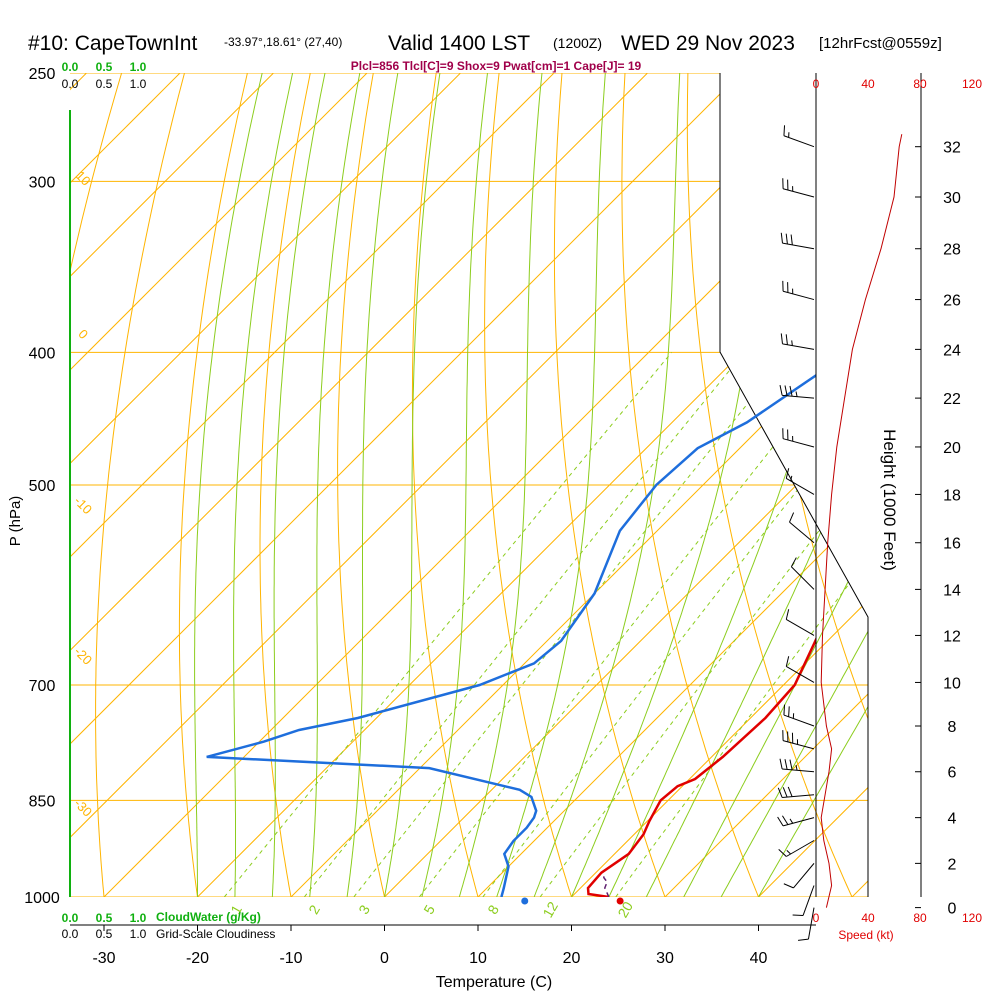 This screenshot has width=1000, height=1000. Describe the element at coordinates (816, 918) in the screenshot. I see `speed-tick-bottom: 0` at that location.